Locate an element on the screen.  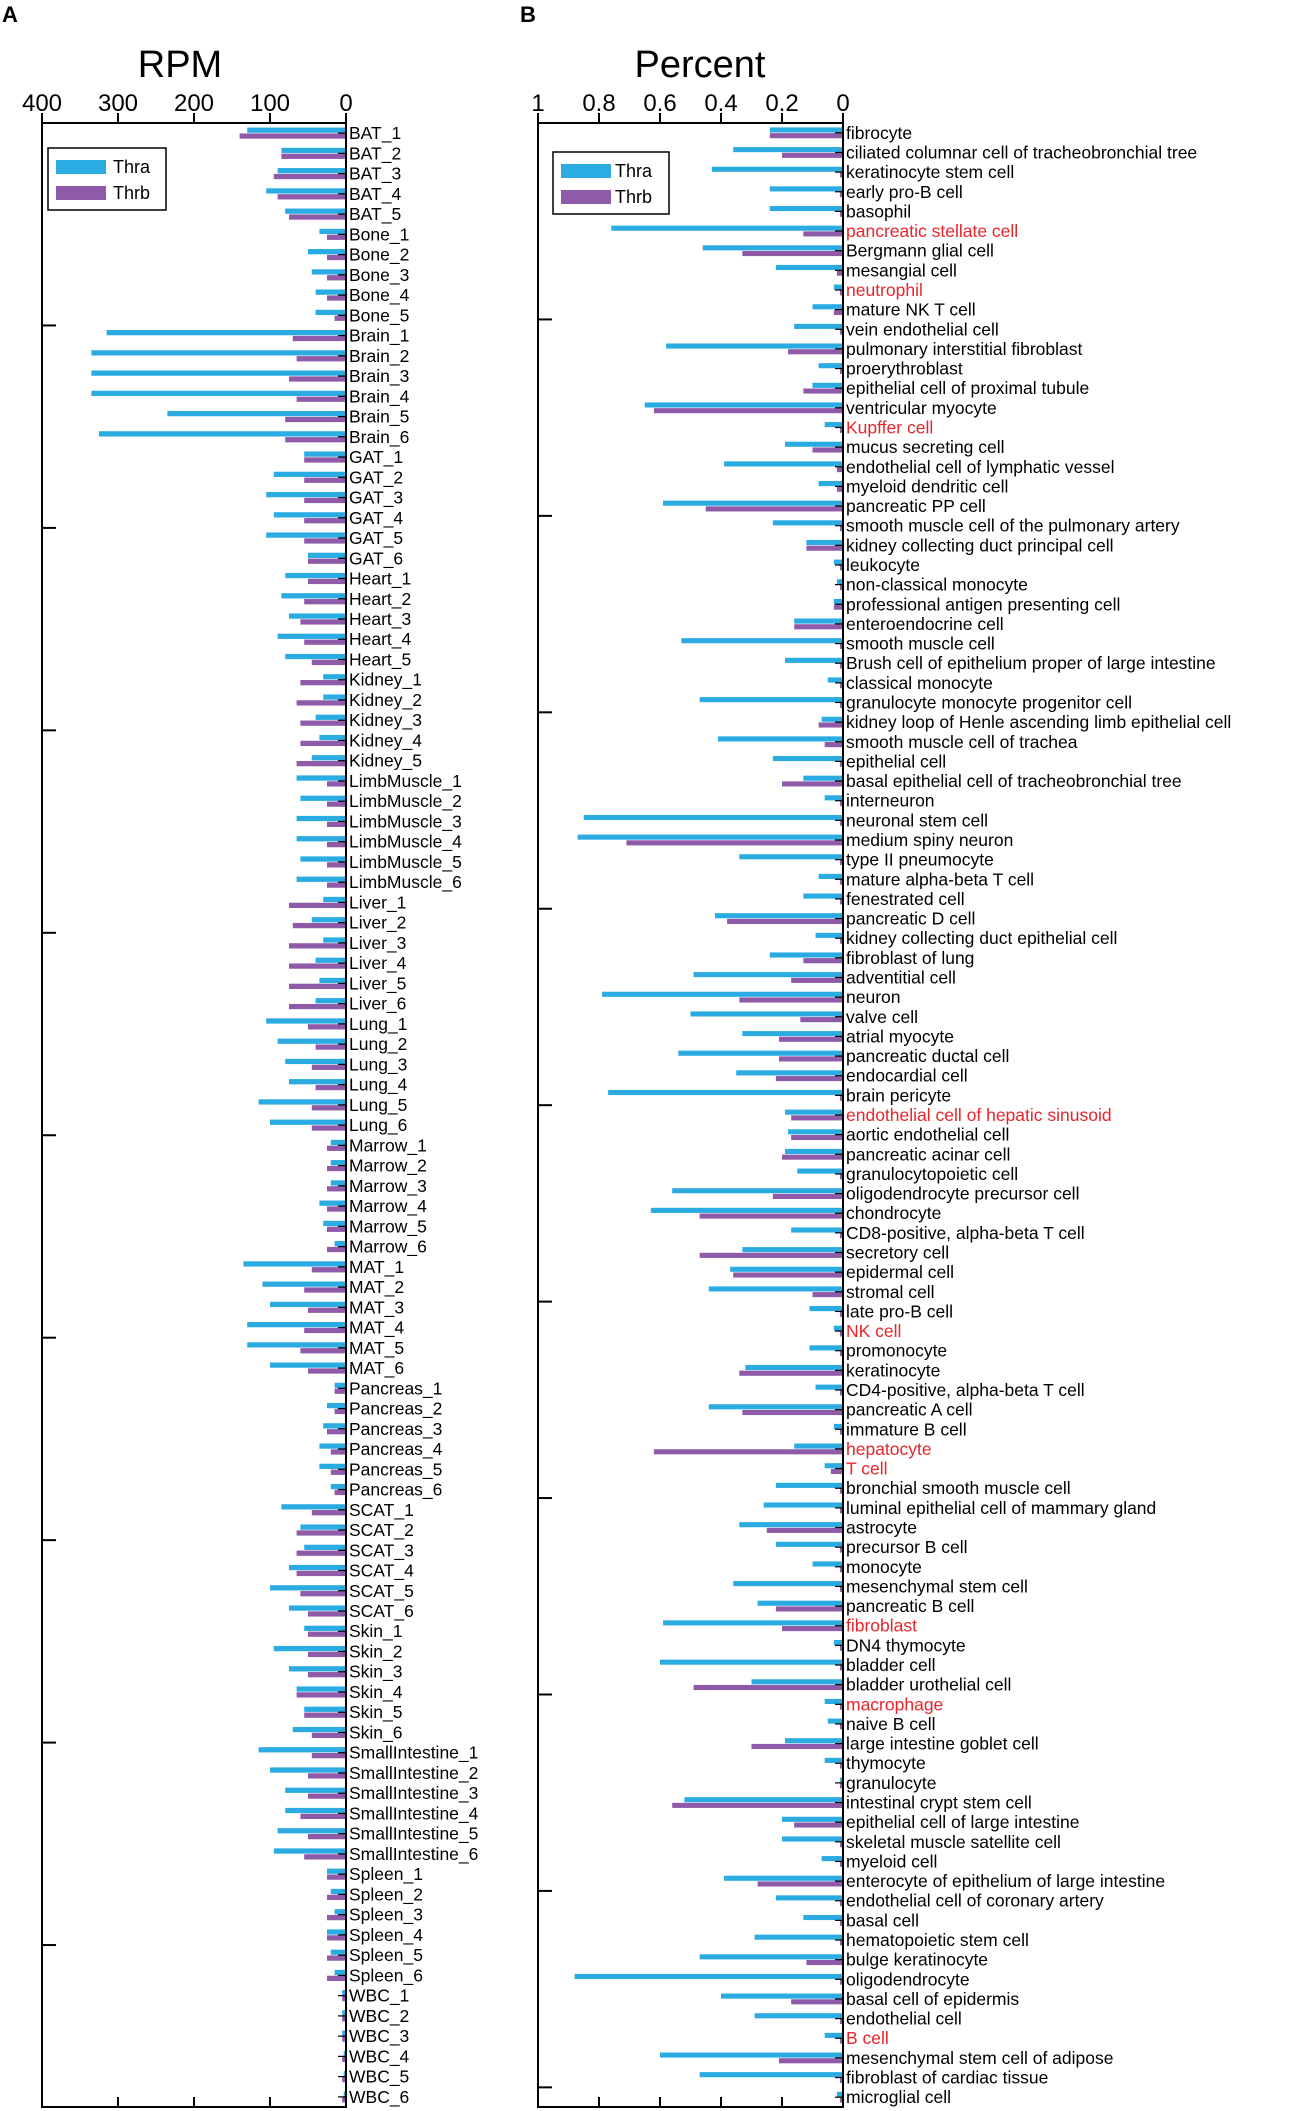
bar-thrb-type-ii-pneumocyte is located at coordinates (841, 862).